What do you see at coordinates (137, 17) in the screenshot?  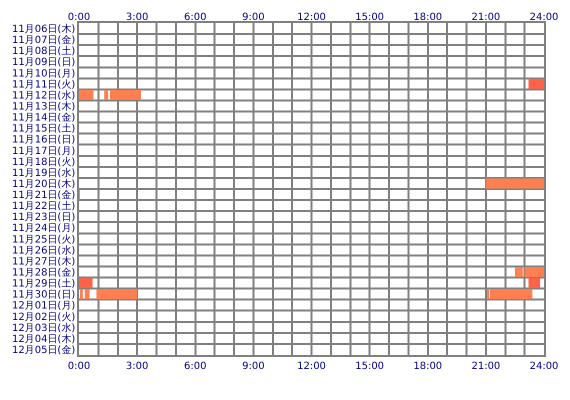 I see `x-tick-label: 3:00` at bounding box center [137, 17].